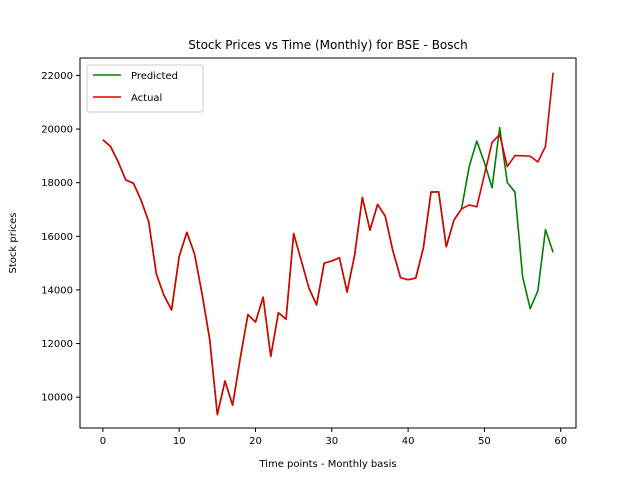 The image size is (640, 480). I want to click on x-tick-label: 10, so click(179, 441).